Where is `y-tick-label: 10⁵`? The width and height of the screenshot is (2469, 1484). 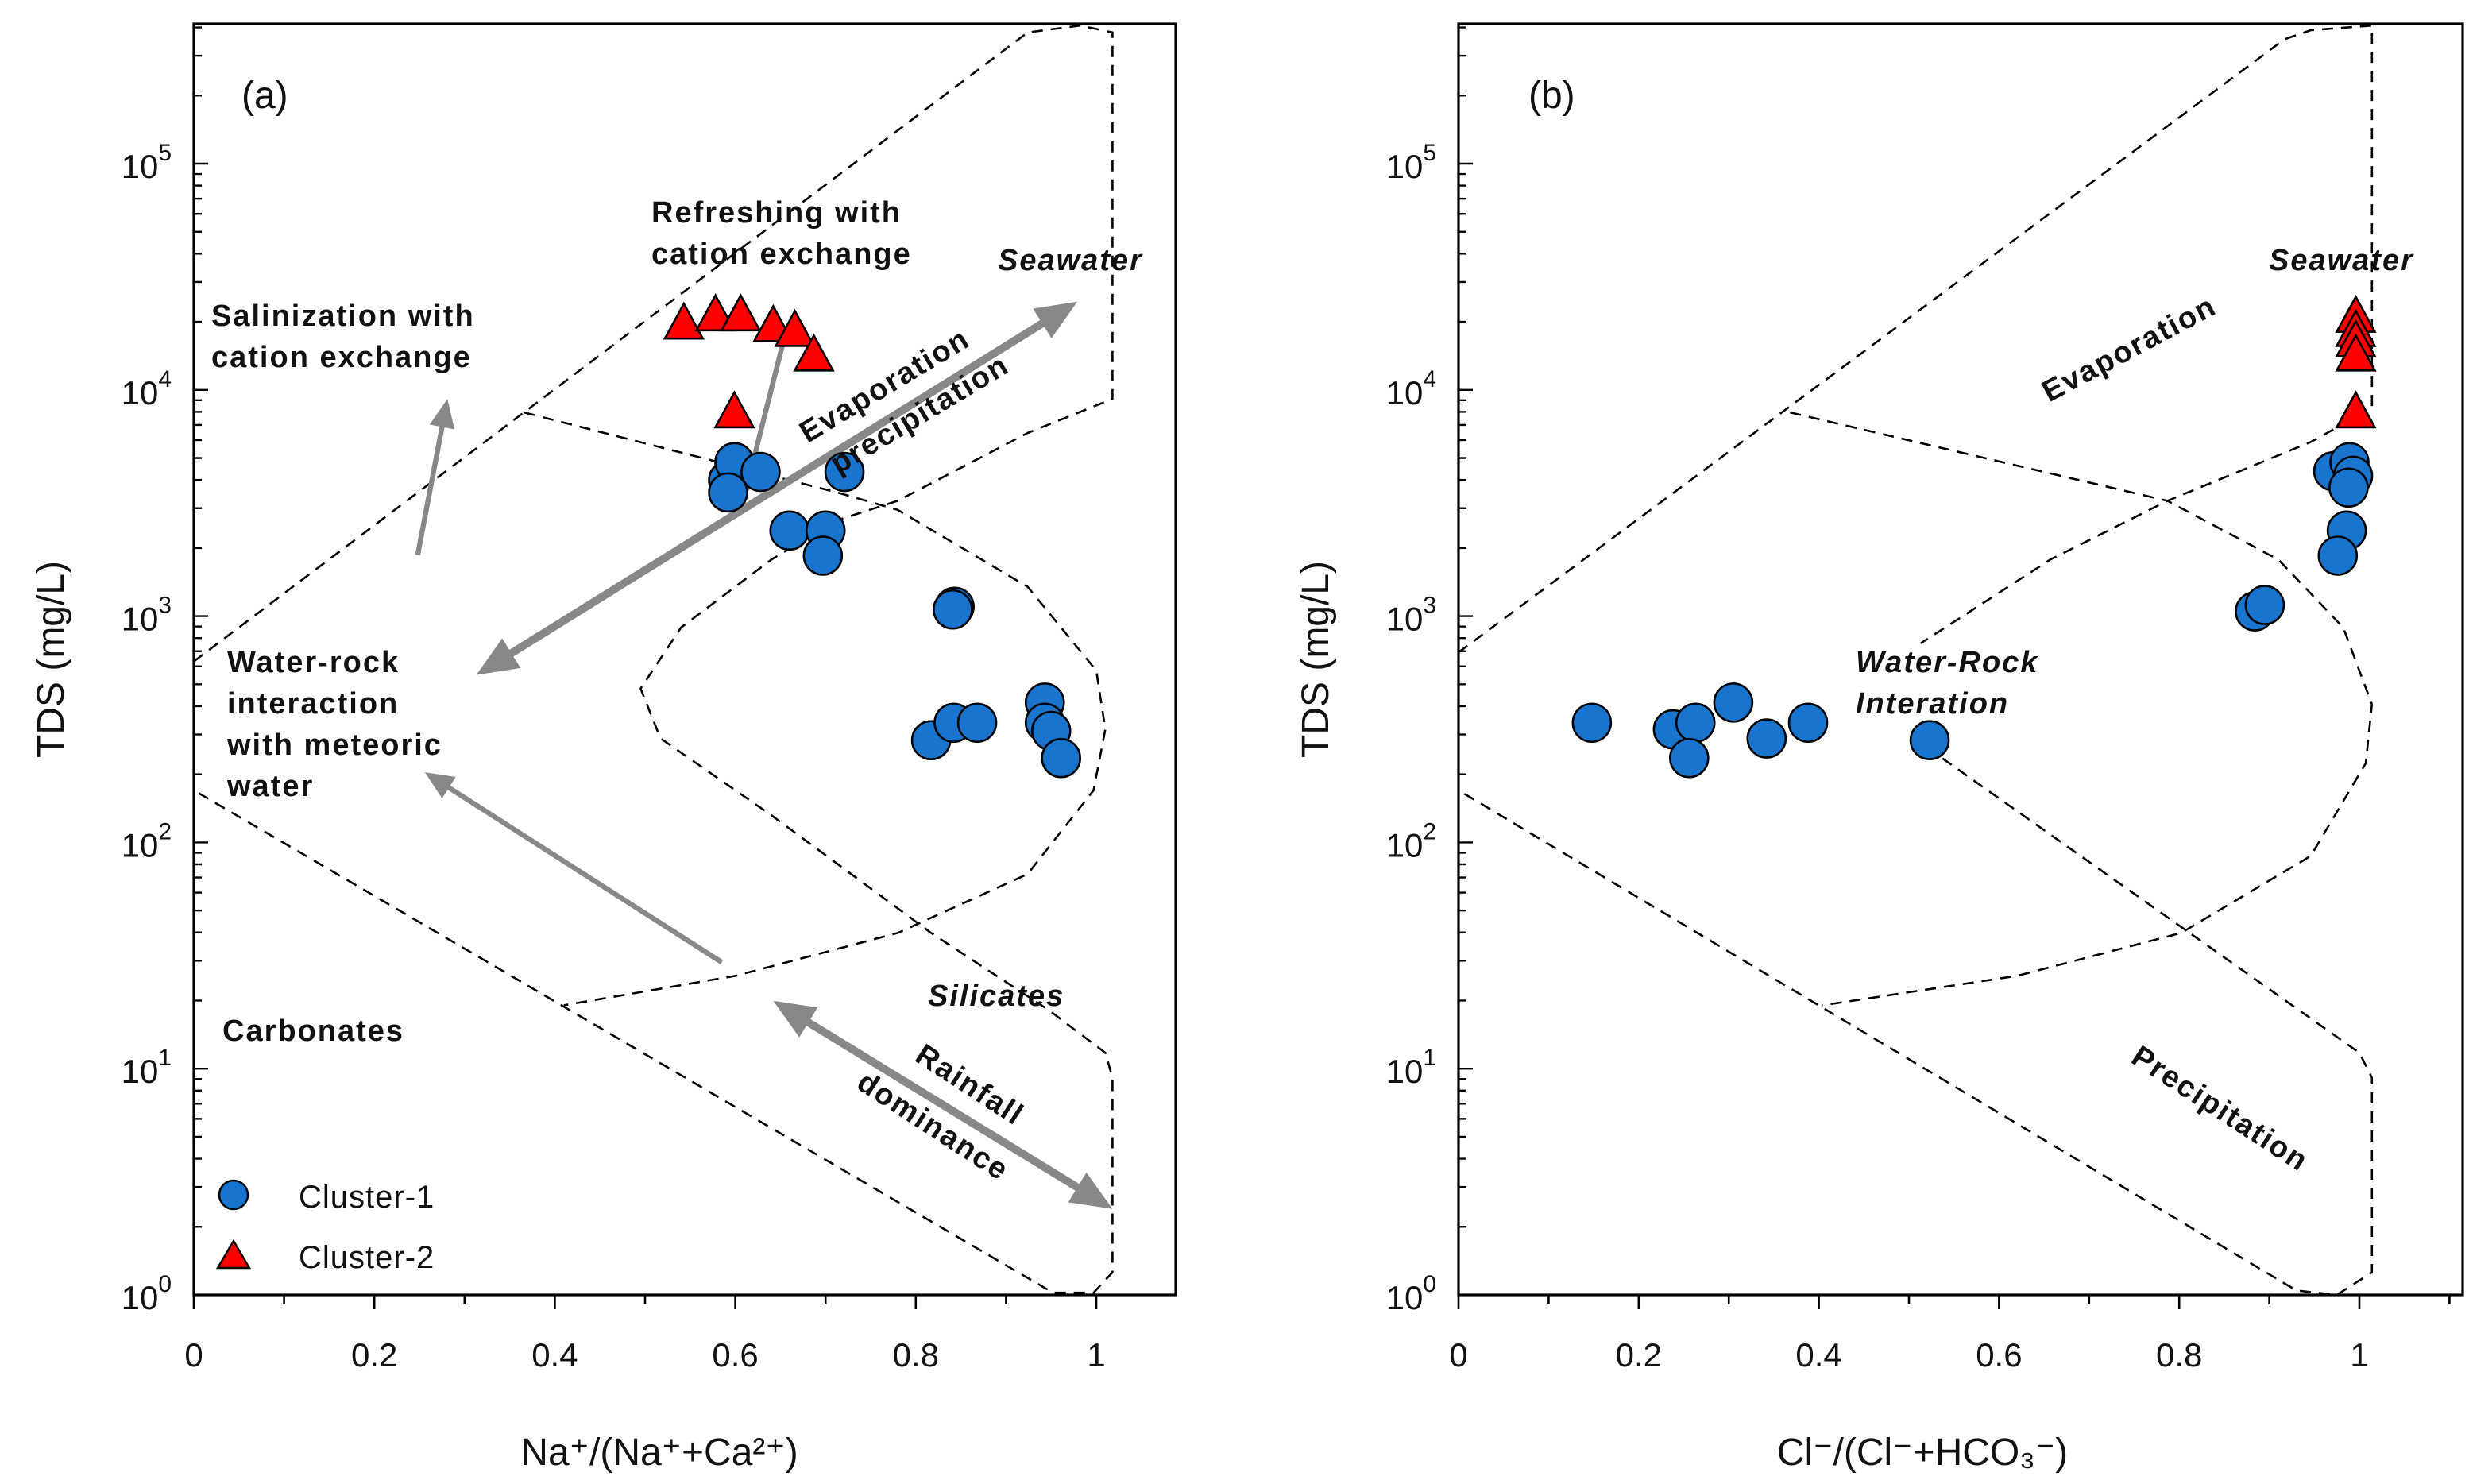 y-tick-label: 10⁵ is located at coordinates (1411, 163).